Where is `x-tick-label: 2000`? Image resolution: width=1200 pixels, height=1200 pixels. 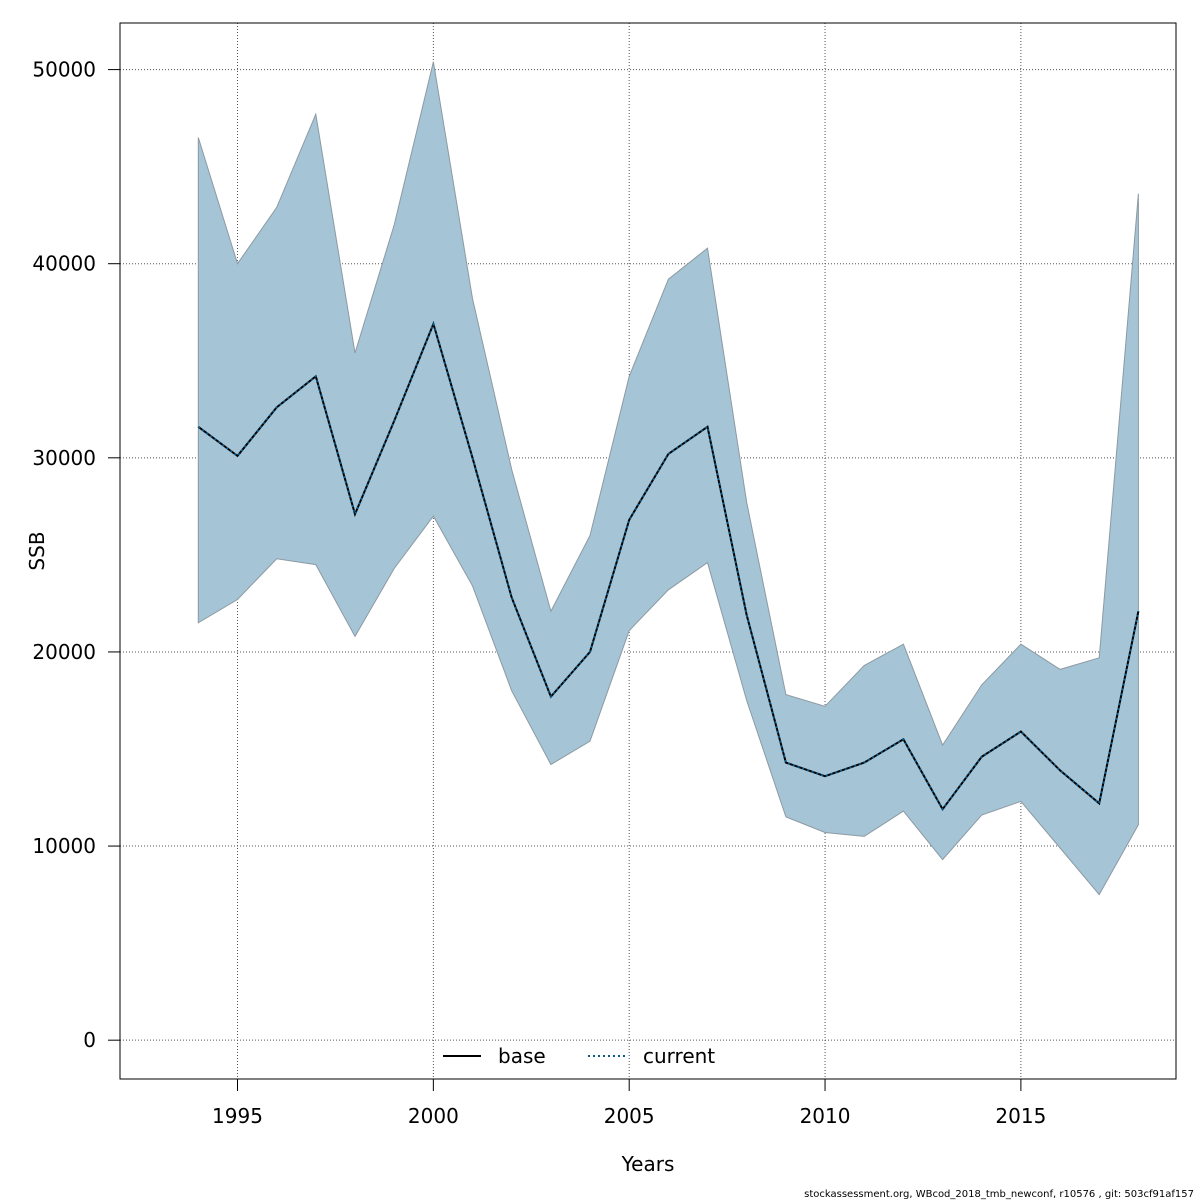
x-tick-label: 2000 is located at coordinates (433, 1116).